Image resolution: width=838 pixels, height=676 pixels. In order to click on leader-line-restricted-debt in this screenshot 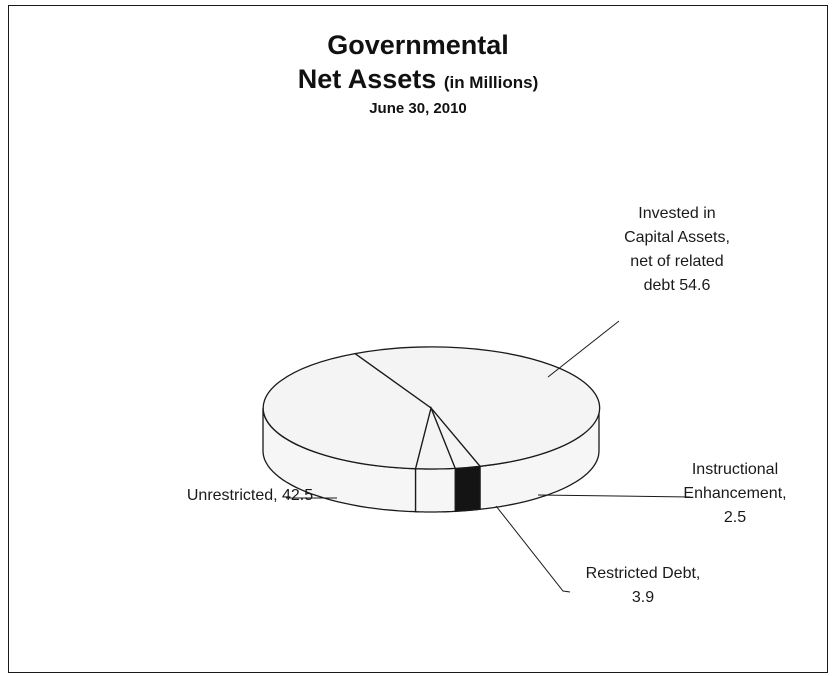, I will do `click(533, 549)`.